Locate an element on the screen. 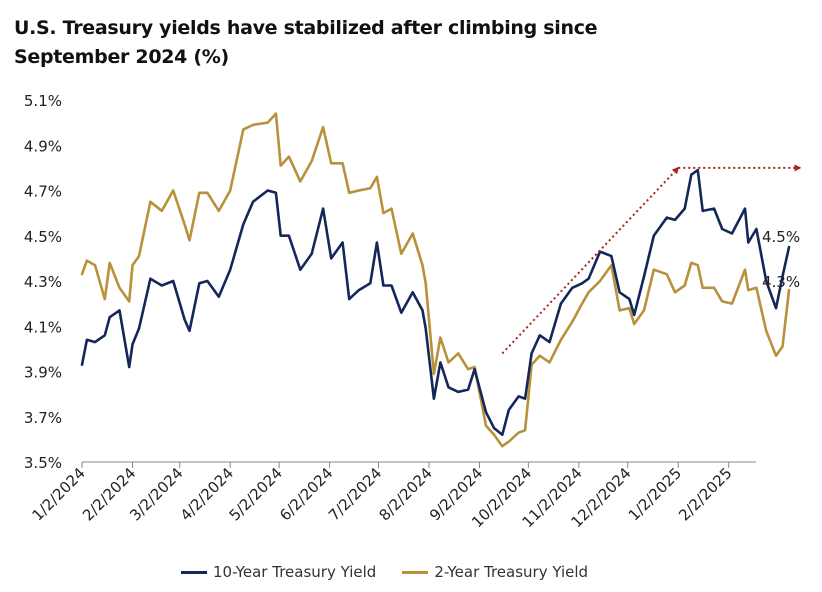  annotation-layer is located at coordinates (651, 259).